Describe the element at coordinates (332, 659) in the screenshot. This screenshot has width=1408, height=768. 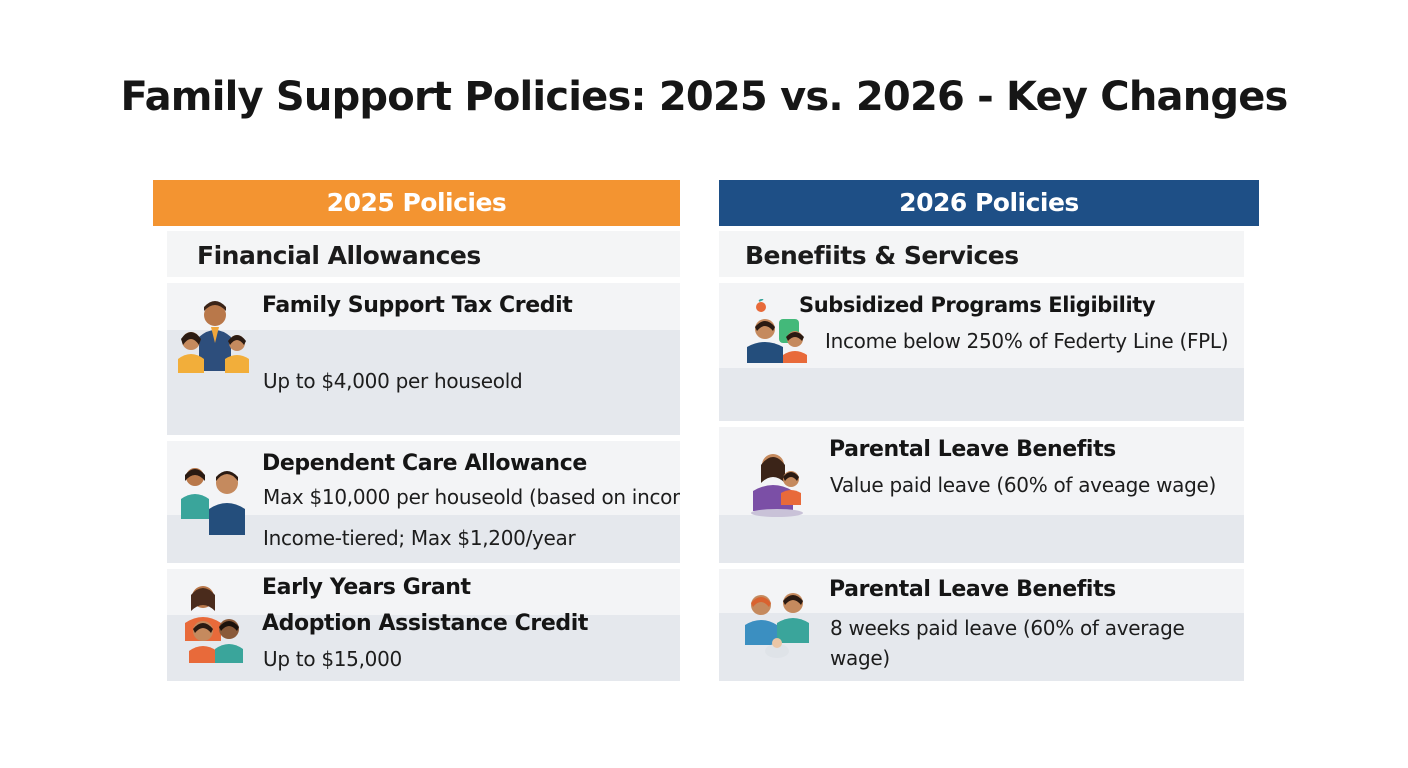
I see `policy-detail: Up to $15,000` at that location.